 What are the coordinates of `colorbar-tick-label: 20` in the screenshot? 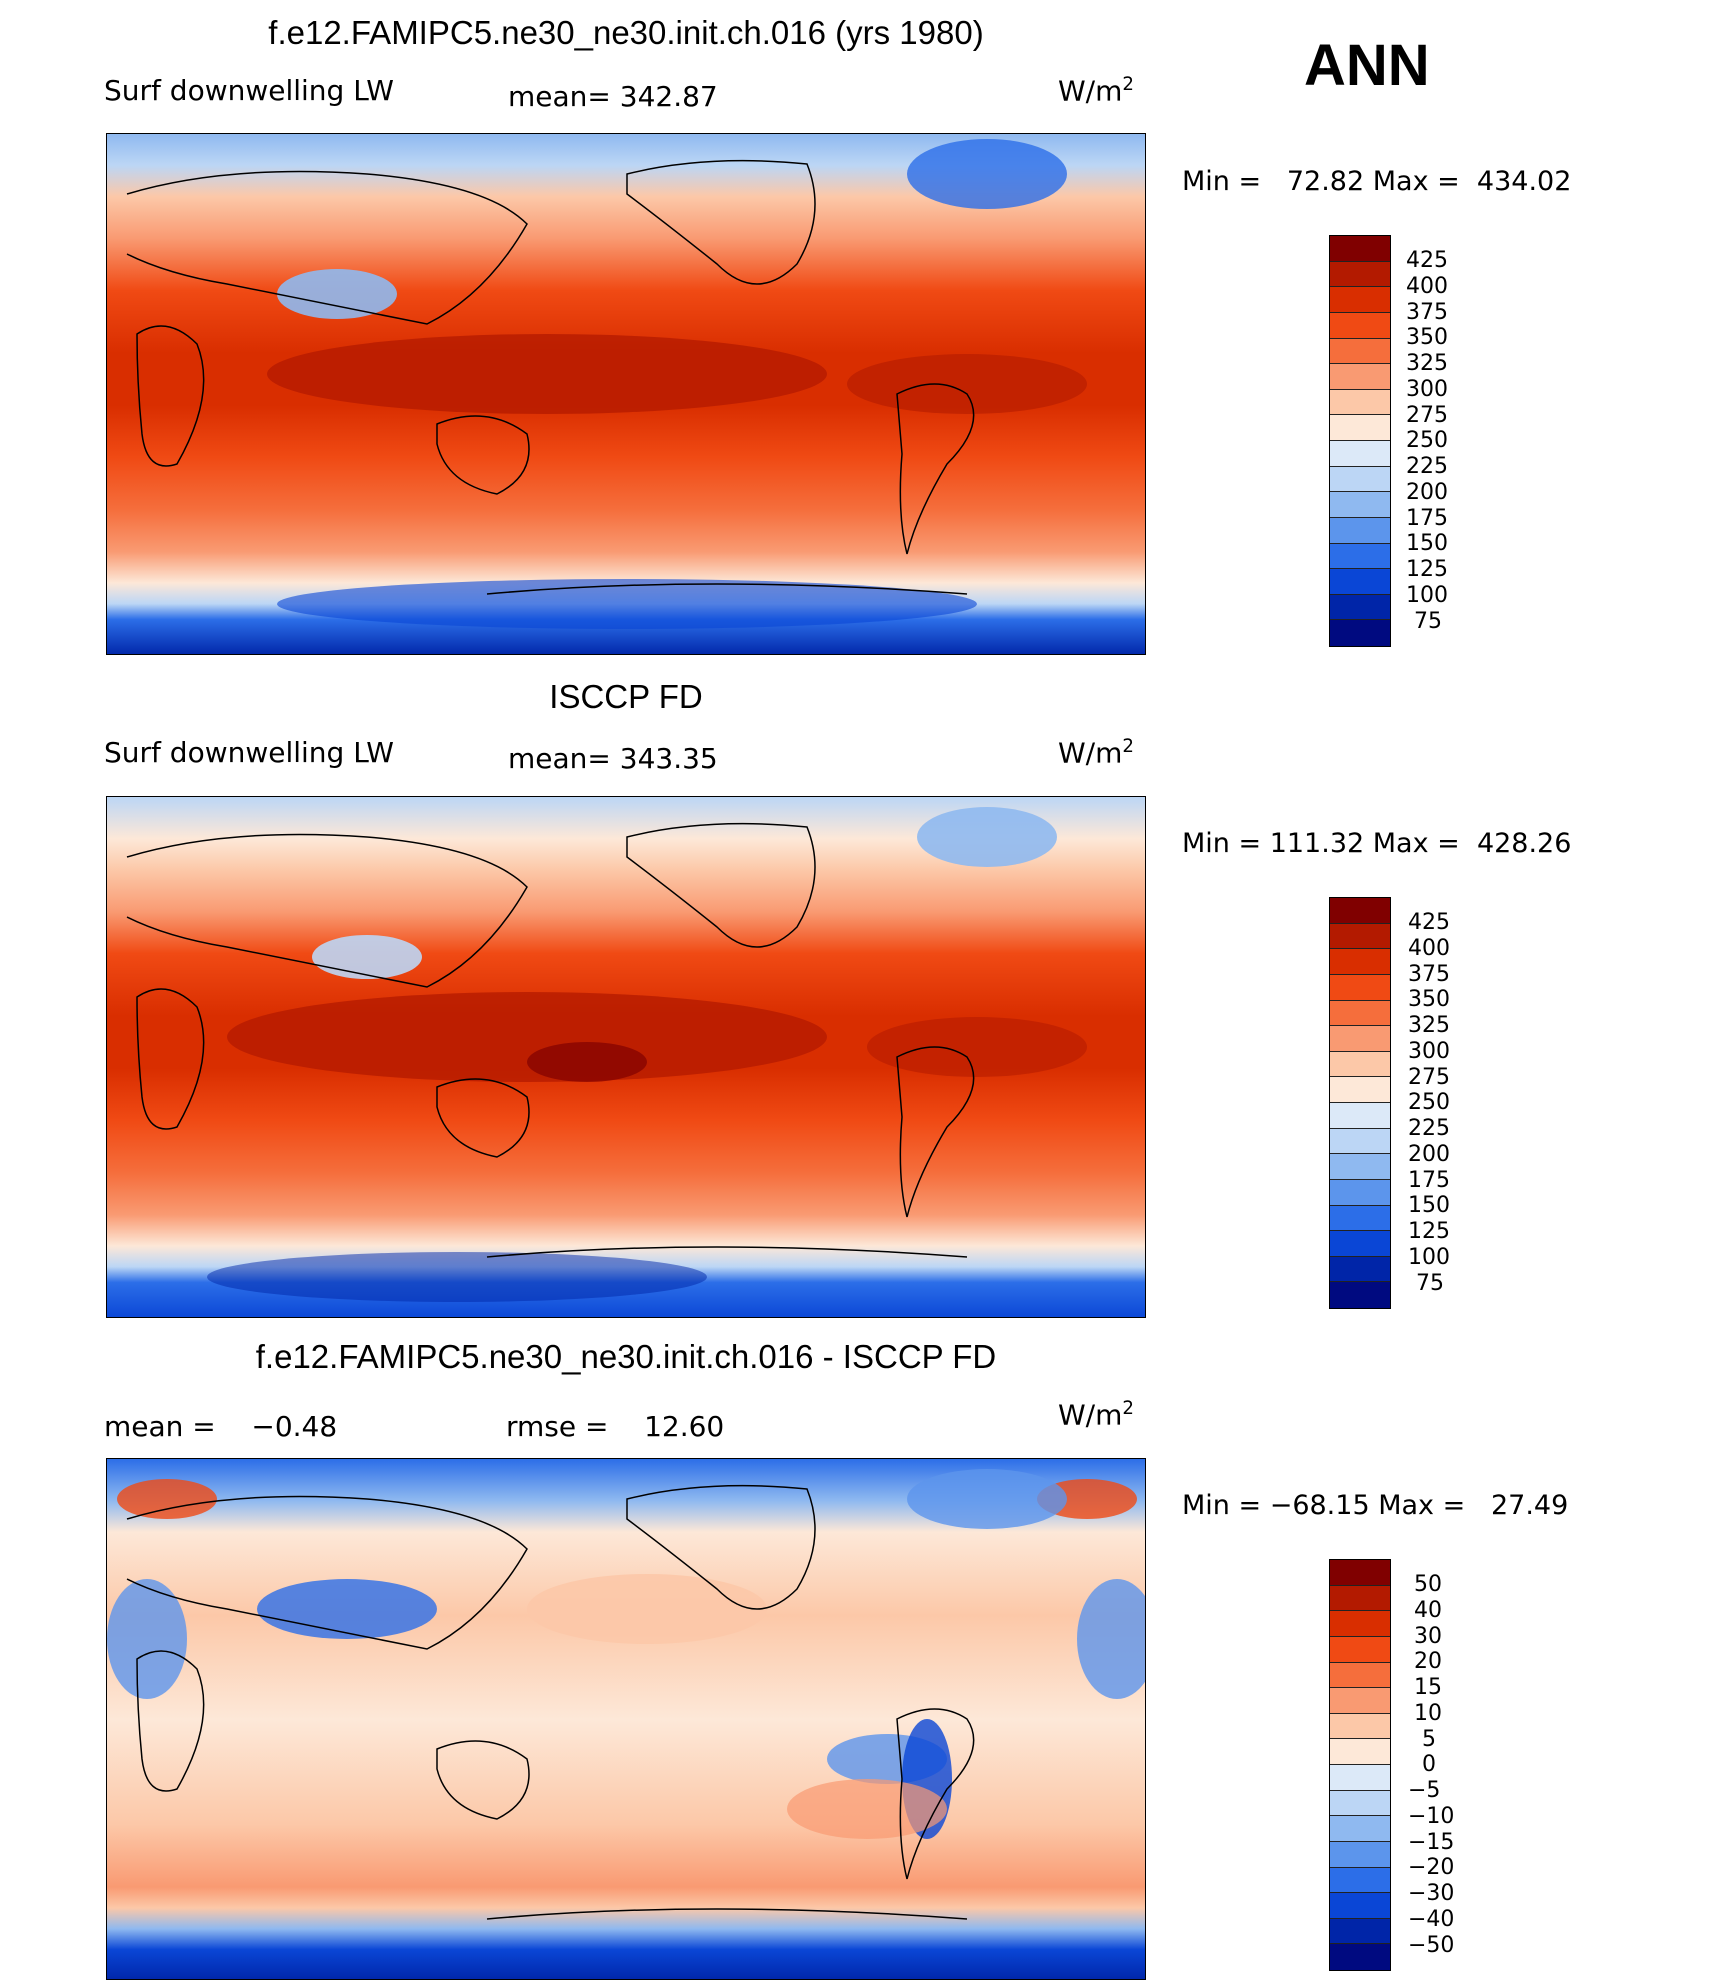 It's located at (1428, 1661).